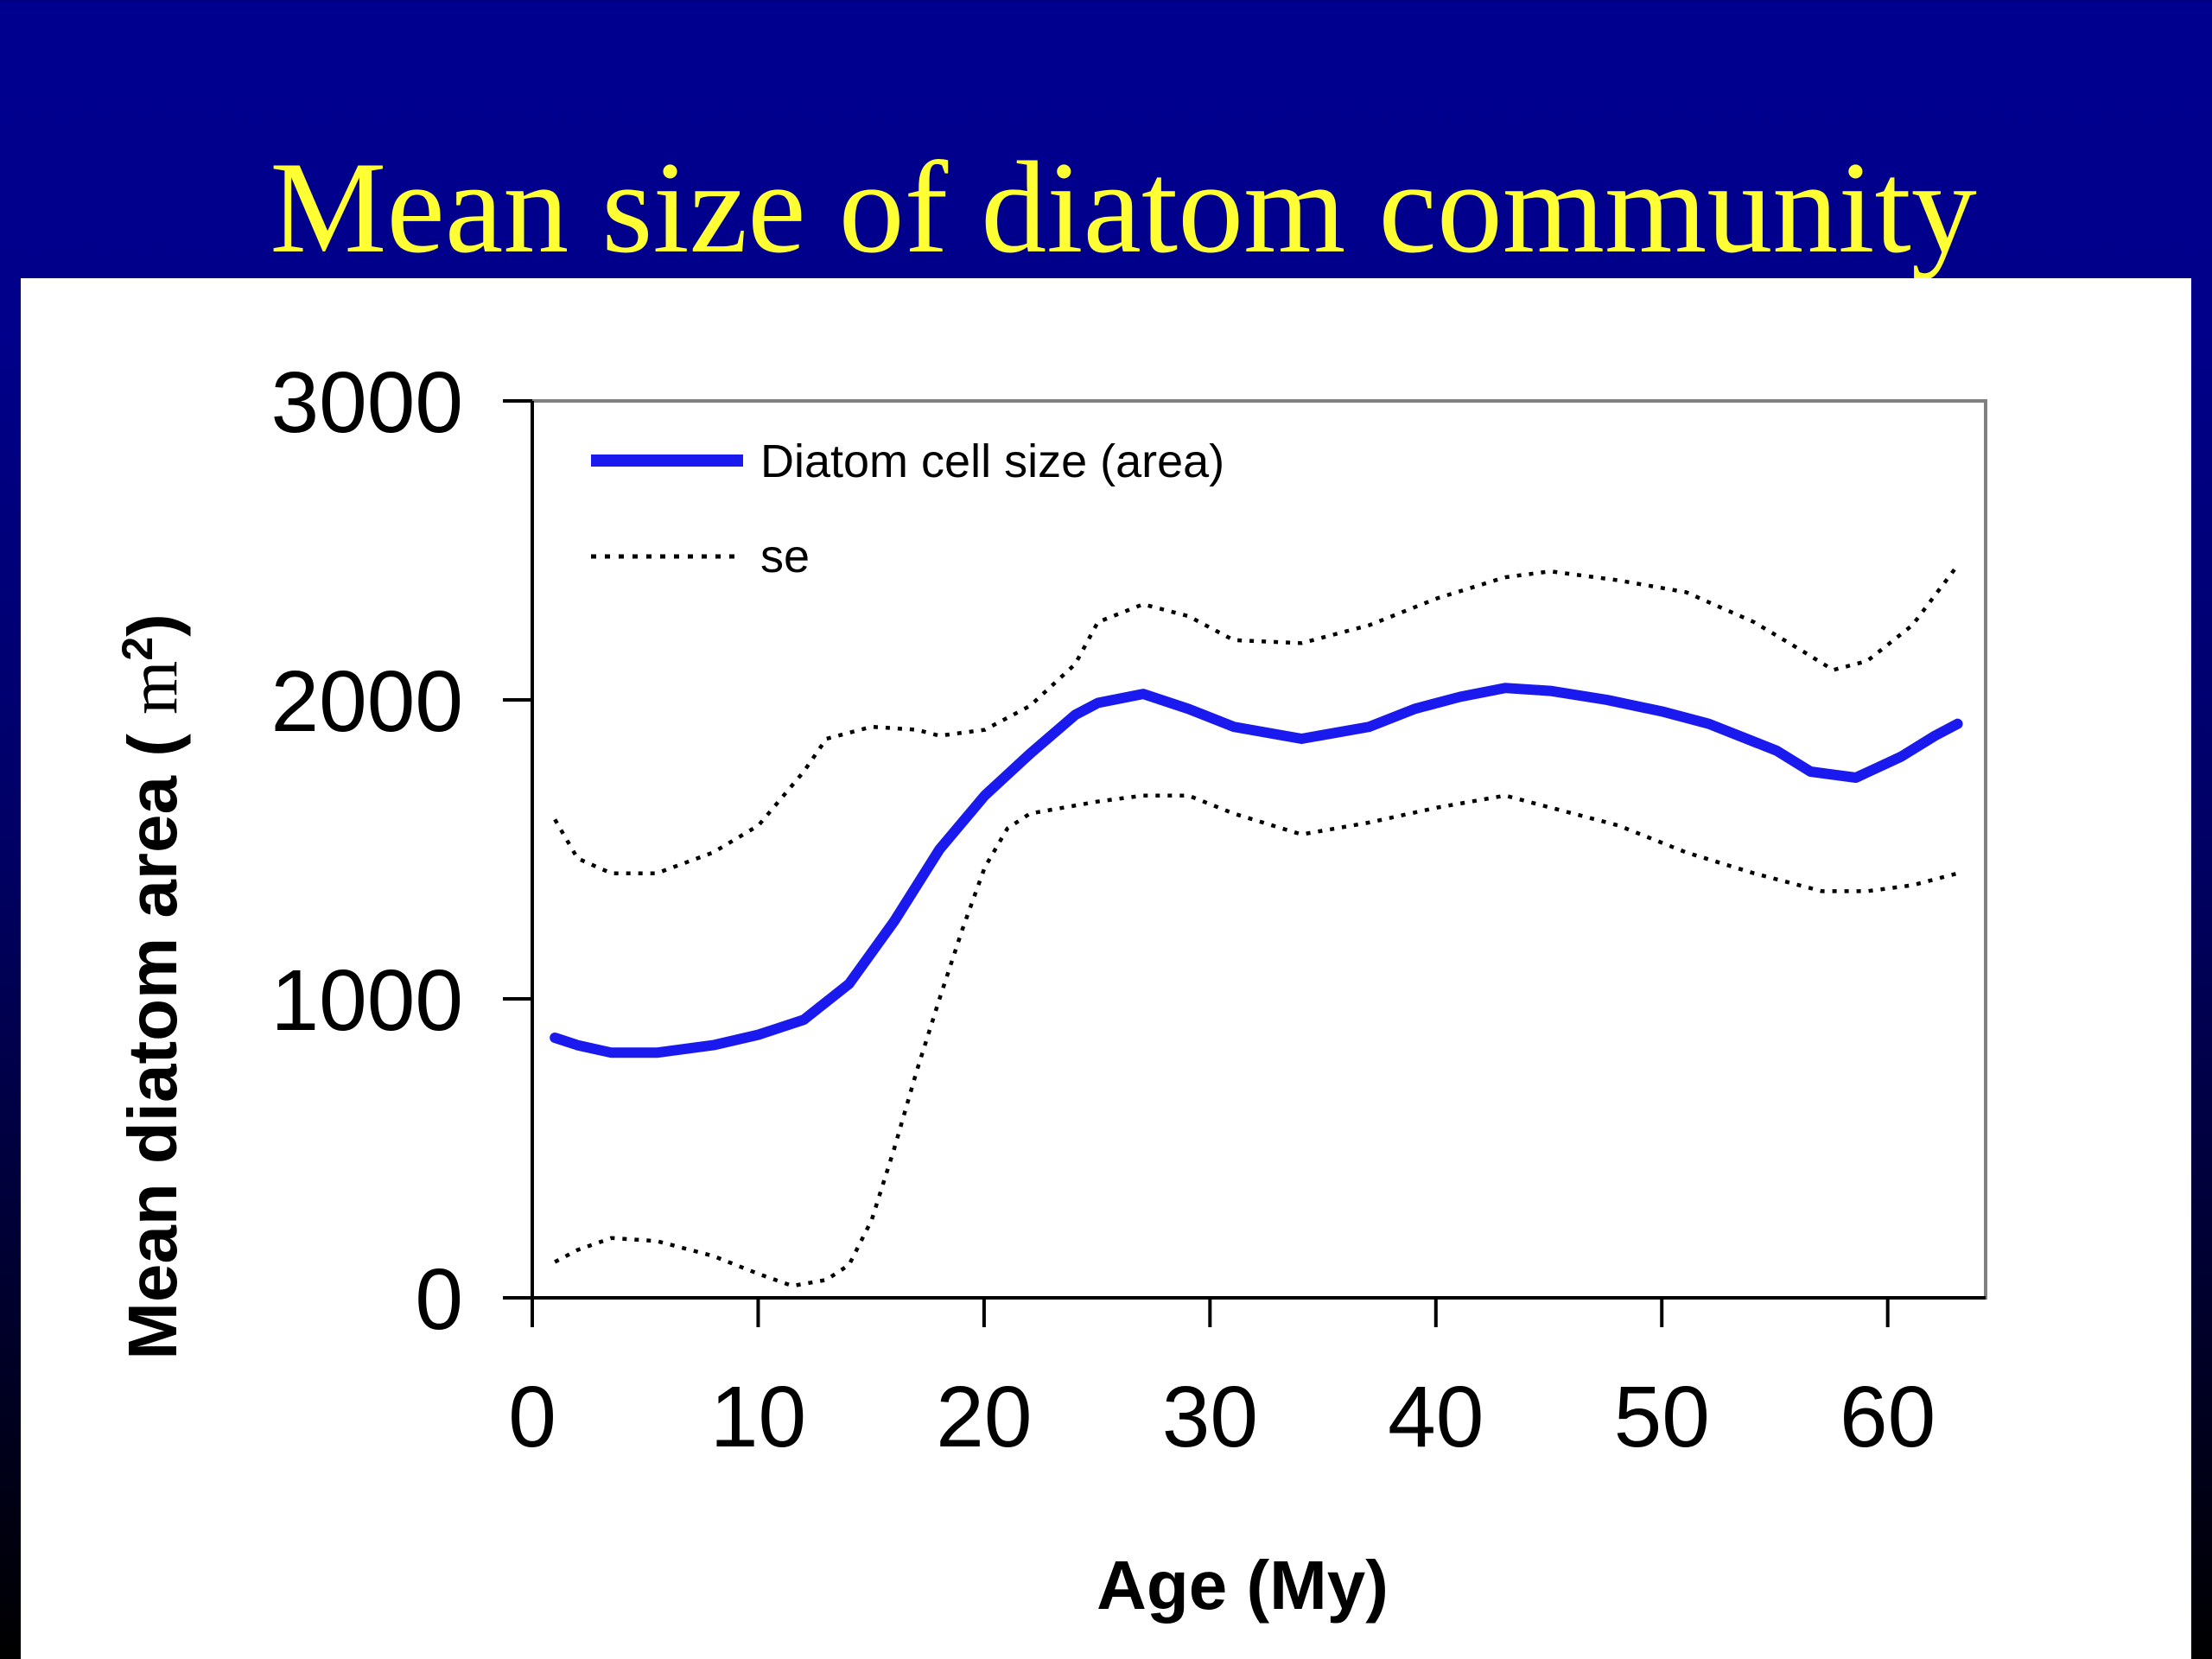 This screenshot has width=2212, height=1659. What do you see at coordinates (1436, 1417) in the screenshot?
I see `x-tick-label: 40` at bounding box center [1436, 1417].